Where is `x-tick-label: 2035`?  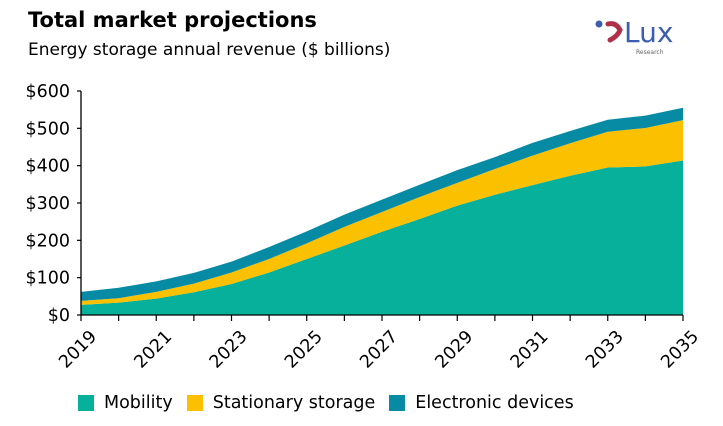
x-tick-label: 2035 is located at coordinates (680, 350).